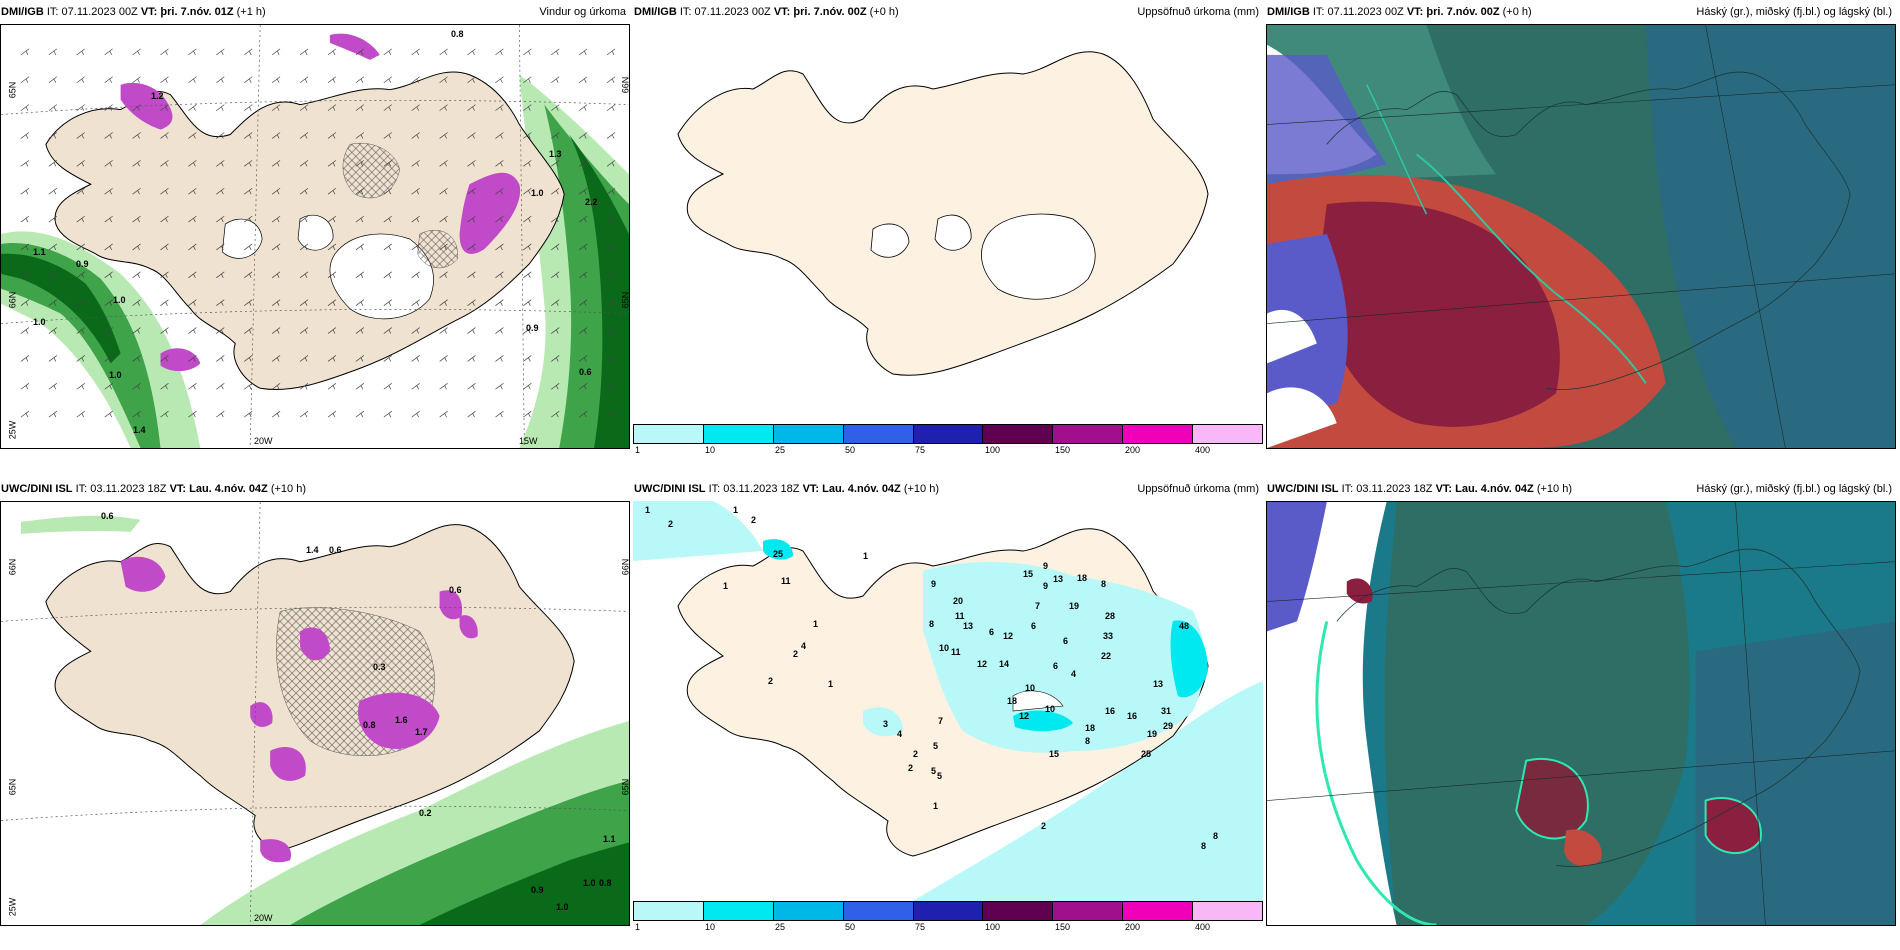 This screenshot has width=1900, height=950. Describe the element at coordinates (710, 927) in the screenshot. I see `colorbar-tick-label: 10` at that location.